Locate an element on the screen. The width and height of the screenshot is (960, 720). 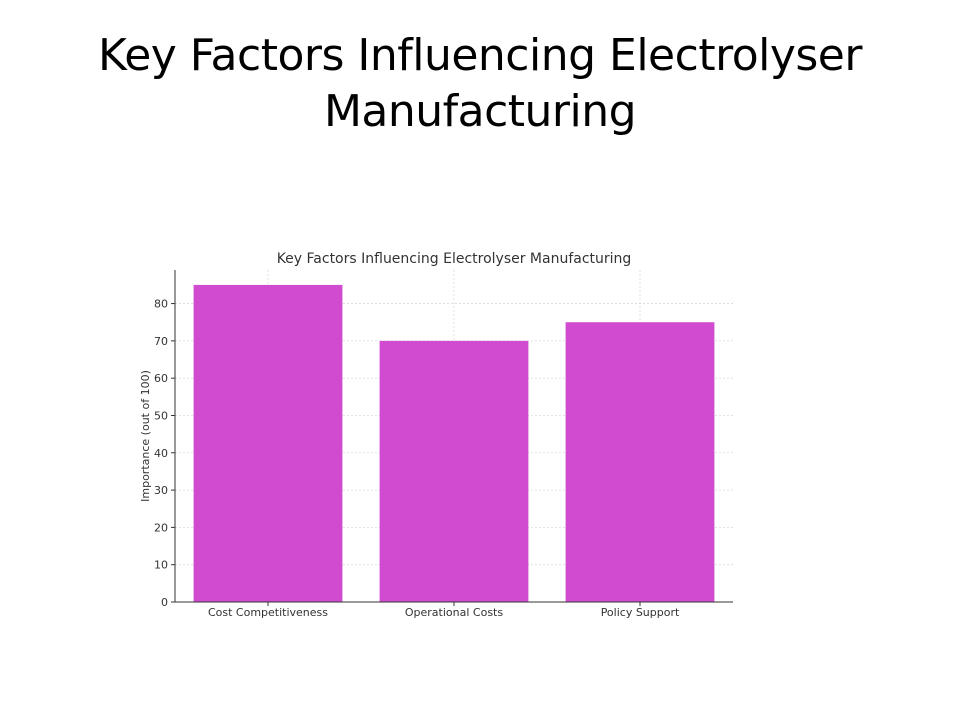
y-tick-label: 80 is located at coordinates (161, 304).